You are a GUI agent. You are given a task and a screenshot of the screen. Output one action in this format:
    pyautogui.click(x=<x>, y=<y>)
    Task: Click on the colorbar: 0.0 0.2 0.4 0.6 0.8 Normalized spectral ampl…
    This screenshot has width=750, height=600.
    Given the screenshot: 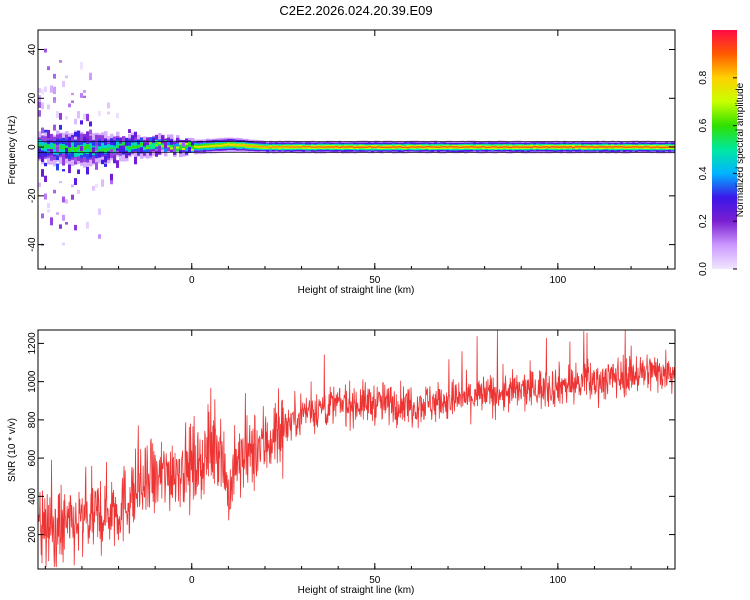 What is the action you would take?
    pyautogui.click(x=722, y=153)
    